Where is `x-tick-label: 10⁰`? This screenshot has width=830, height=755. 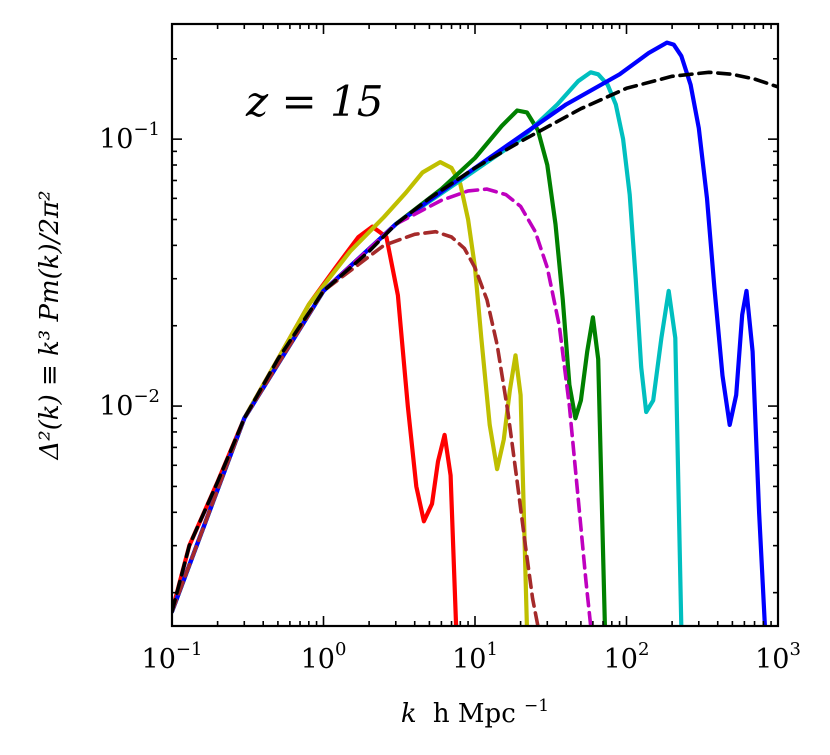
x-tick-label: 10⁰ is located at coordinates (324, 657).